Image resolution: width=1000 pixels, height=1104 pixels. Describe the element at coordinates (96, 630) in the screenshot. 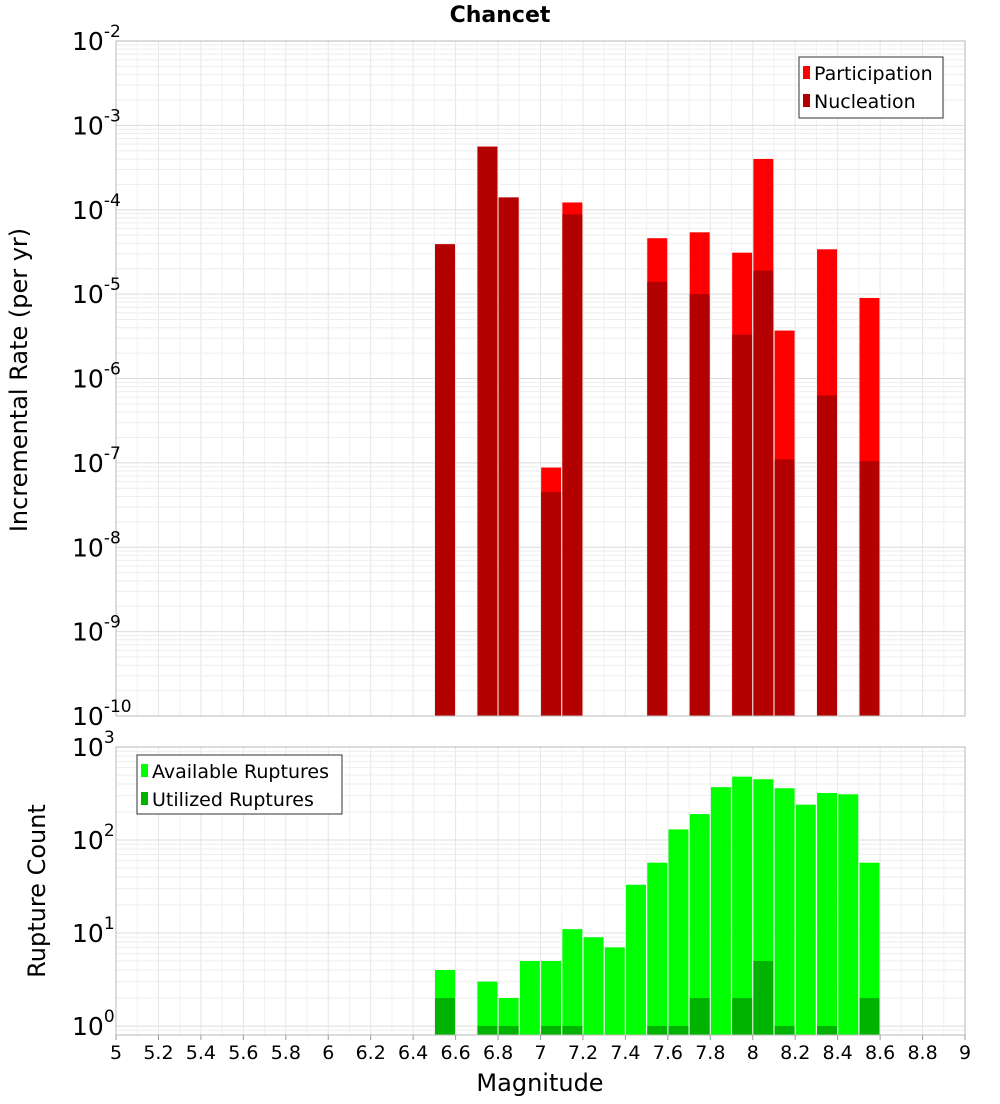

I see `top-y-tick-label: 10⁻⁹` at that location.